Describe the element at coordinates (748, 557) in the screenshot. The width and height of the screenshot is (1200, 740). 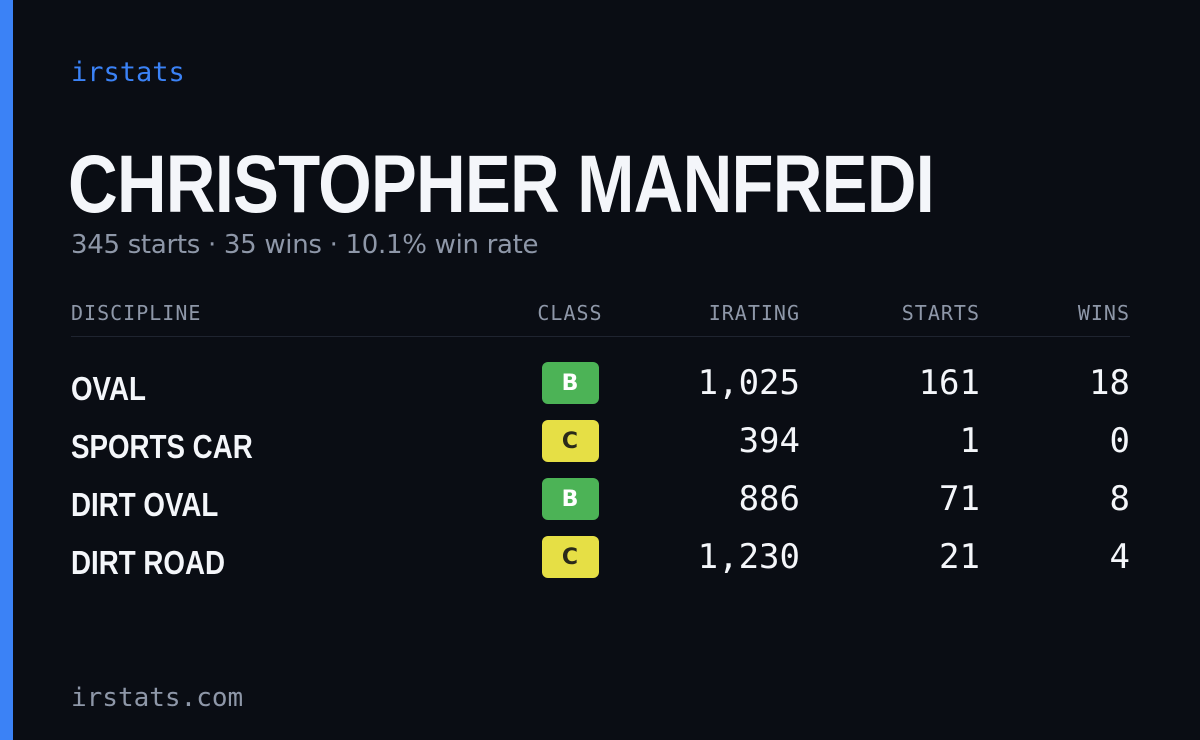
I see `irating-value: 1,230` at that location.